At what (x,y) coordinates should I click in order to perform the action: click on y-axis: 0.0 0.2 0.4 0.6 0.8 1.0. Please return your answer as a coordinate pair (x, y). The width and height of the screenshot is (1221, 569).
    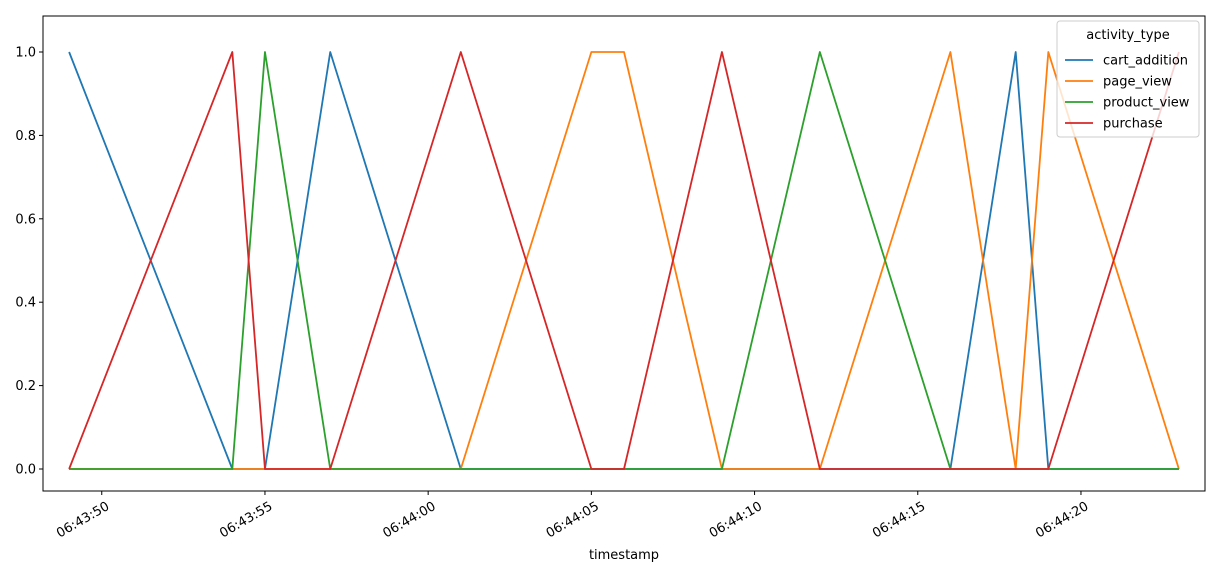
    Looking at the image, I should click on (29, 262).